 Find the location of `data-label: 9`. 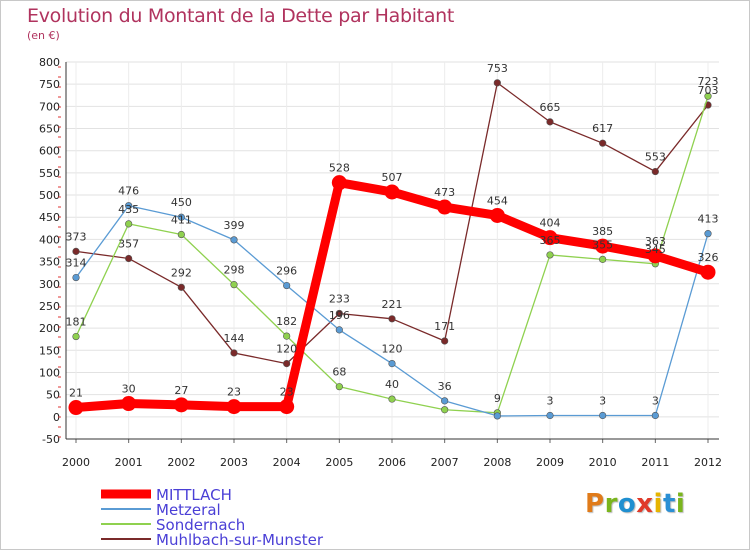

data-label: 9 is located at coordinates (497, 398).